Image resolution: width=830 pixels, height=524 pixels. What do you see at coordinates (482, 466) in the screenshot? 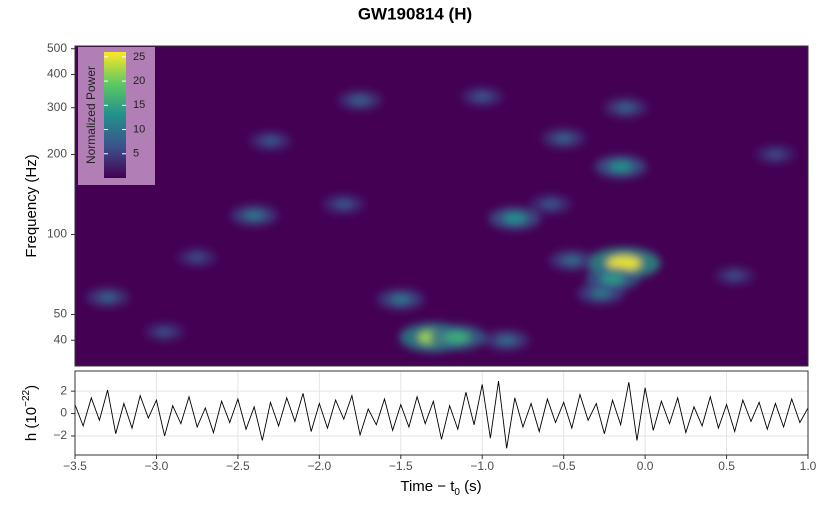
I see `x-tick-label: −1.0` at bounding box center [482, 466].